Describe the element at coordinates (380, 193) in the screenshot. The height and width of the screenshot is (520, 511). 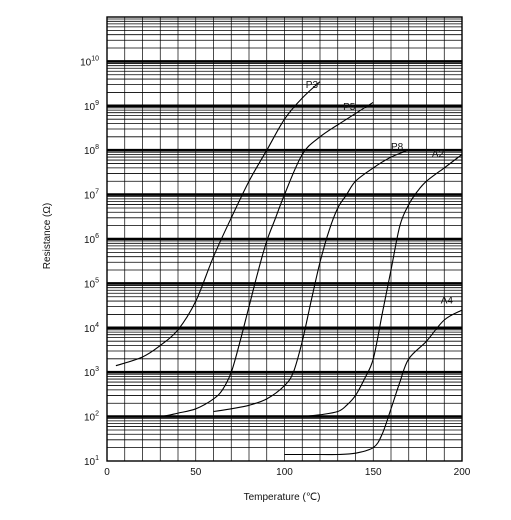
I see `chart-curve-labels: P3 P5 P8 A2 A4` at that location.